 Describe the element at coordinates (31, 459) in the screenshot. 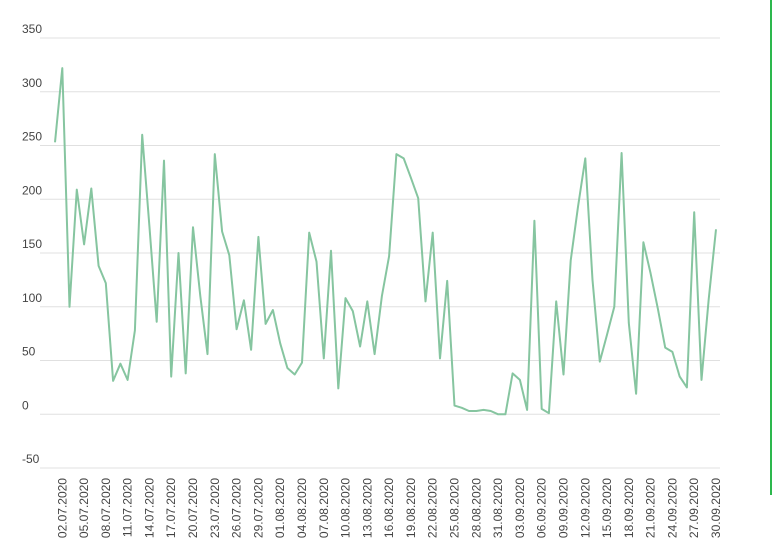

I see `y-tick-label: -50` at that location.